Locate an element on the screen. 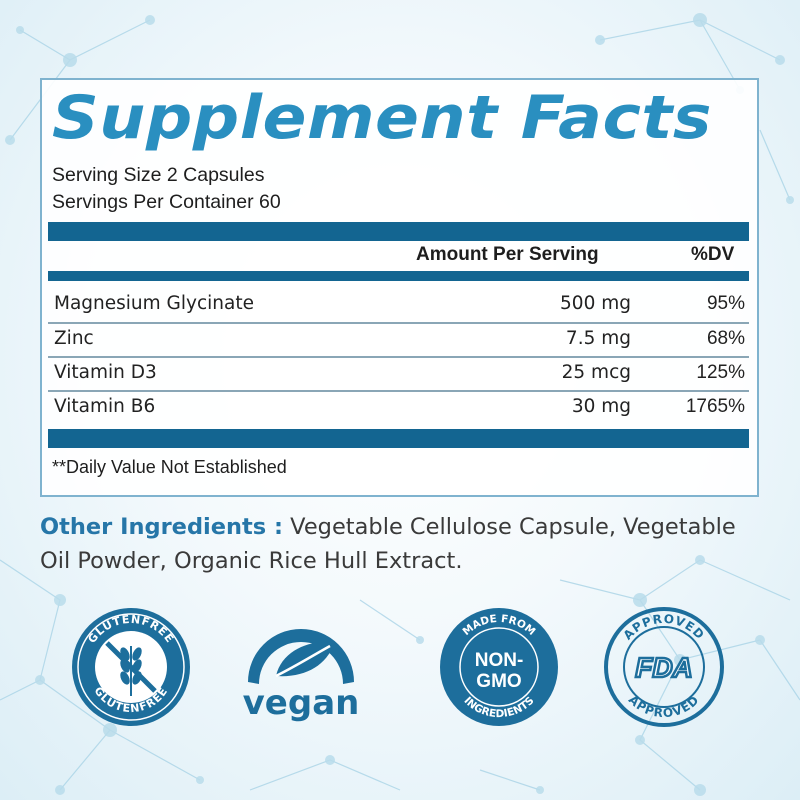 The height and width of the screenshot is (800, 800). non-gmo-line1: NON- is located at coordinates (499, 660).